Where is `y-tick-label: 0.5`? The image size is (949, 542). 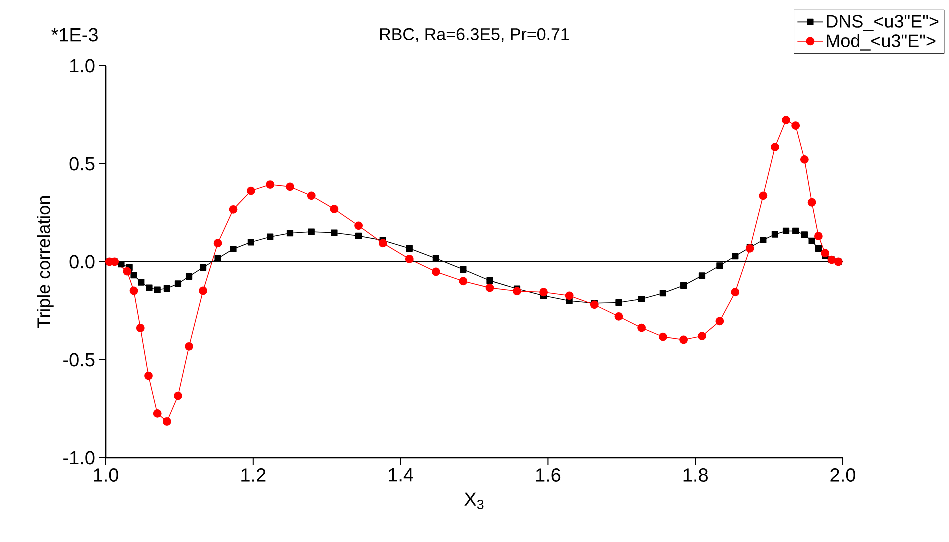 y-tick-label: 0.5 is located at coordinates (82, 164).